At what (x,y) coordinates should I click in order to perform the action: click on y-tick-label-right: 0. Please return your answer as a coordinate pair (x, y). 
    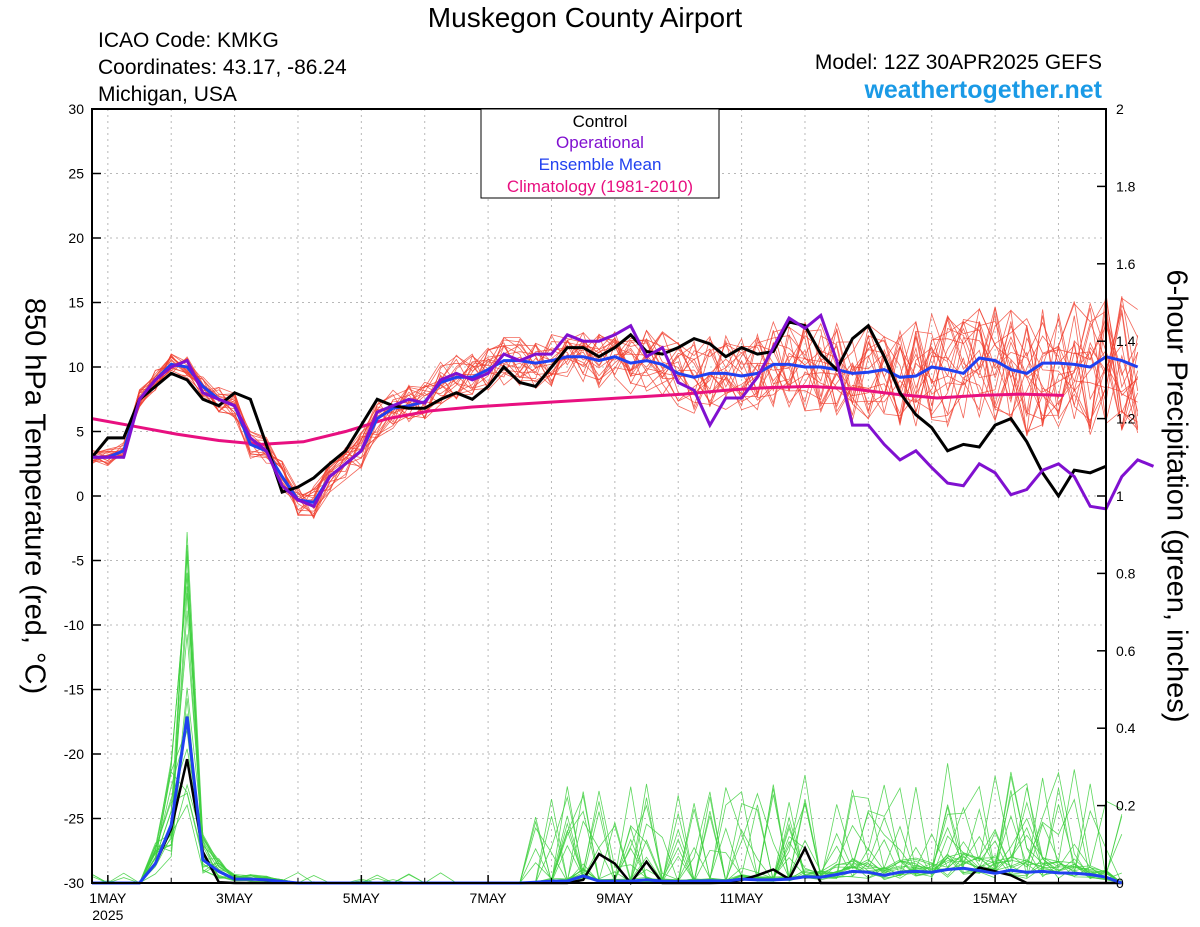
    Looking at the image, I should click on (1120, 883).